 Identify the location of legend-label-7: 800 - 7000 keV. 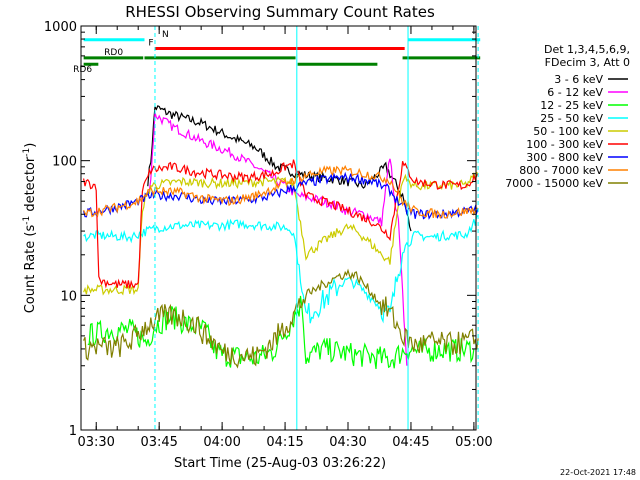
(561, 170).